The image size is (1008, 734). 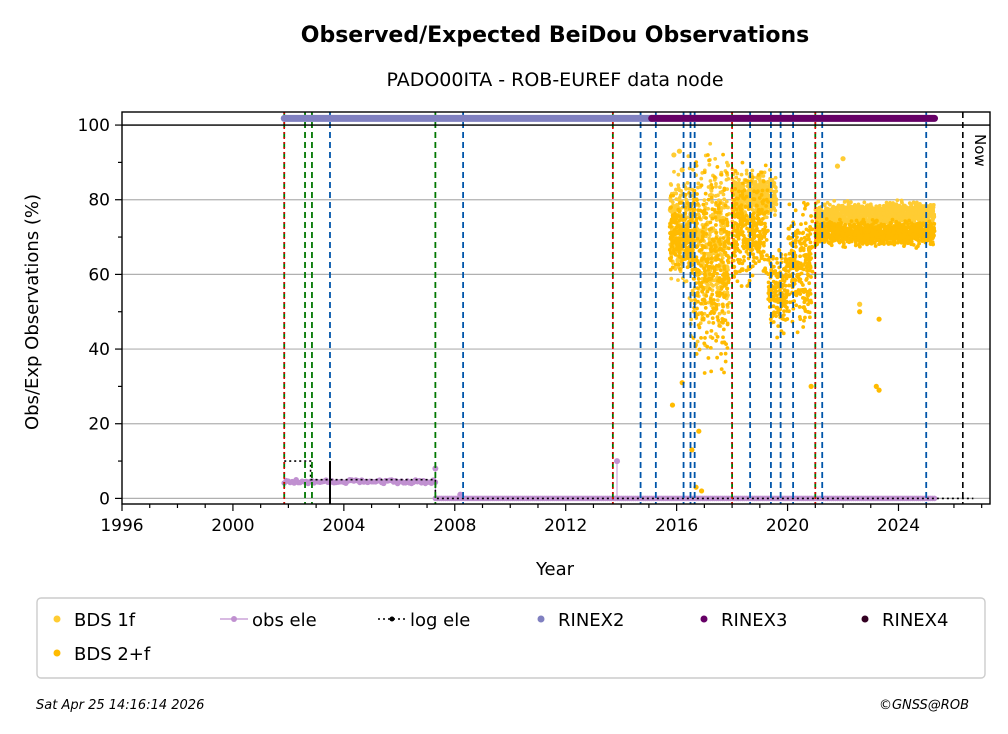 I want to click on chart-subtitle: PADO00ITA - ROB-EUREF data node, so click(x=554, y=80).